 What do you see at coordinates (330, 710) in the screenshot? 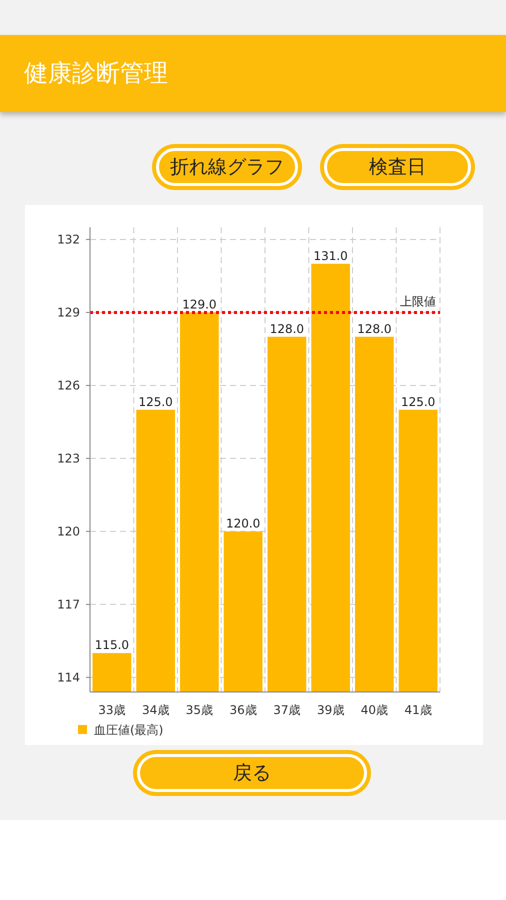
I see `x-tick-label: 39歳` at bounding box center [330, 710].